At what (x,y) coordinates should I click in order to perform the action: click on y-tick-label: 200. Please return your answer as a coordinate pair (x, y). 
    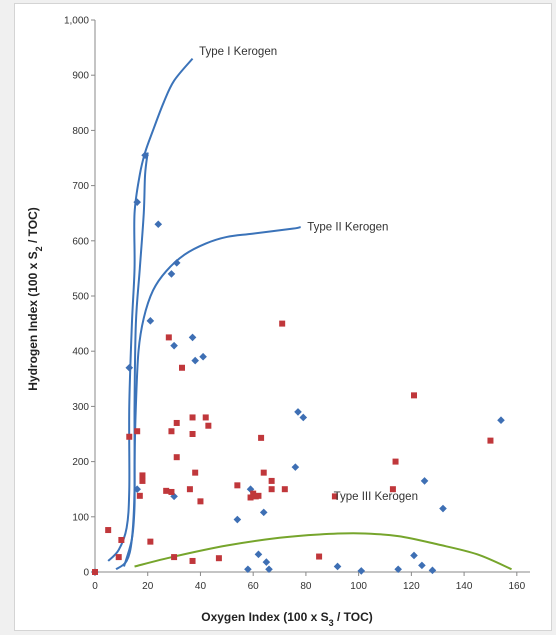
    Looking at the image, I should click on (80, 462).